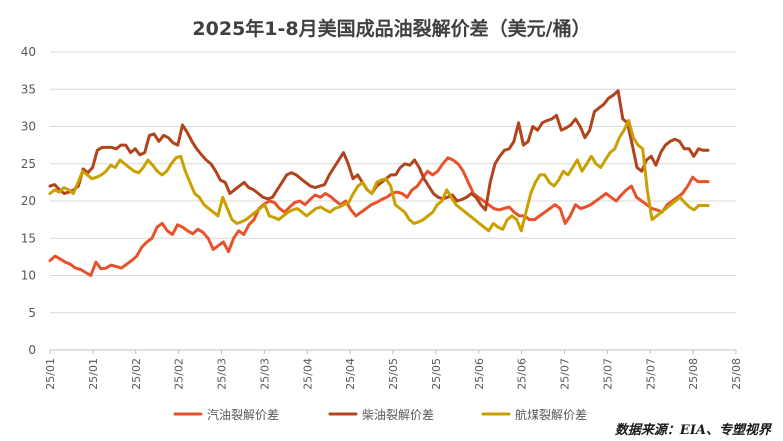 Image resolution: width=783 pixels, height=441 pixels. I want to click on y-tick-label: 35, so click(28, 89).